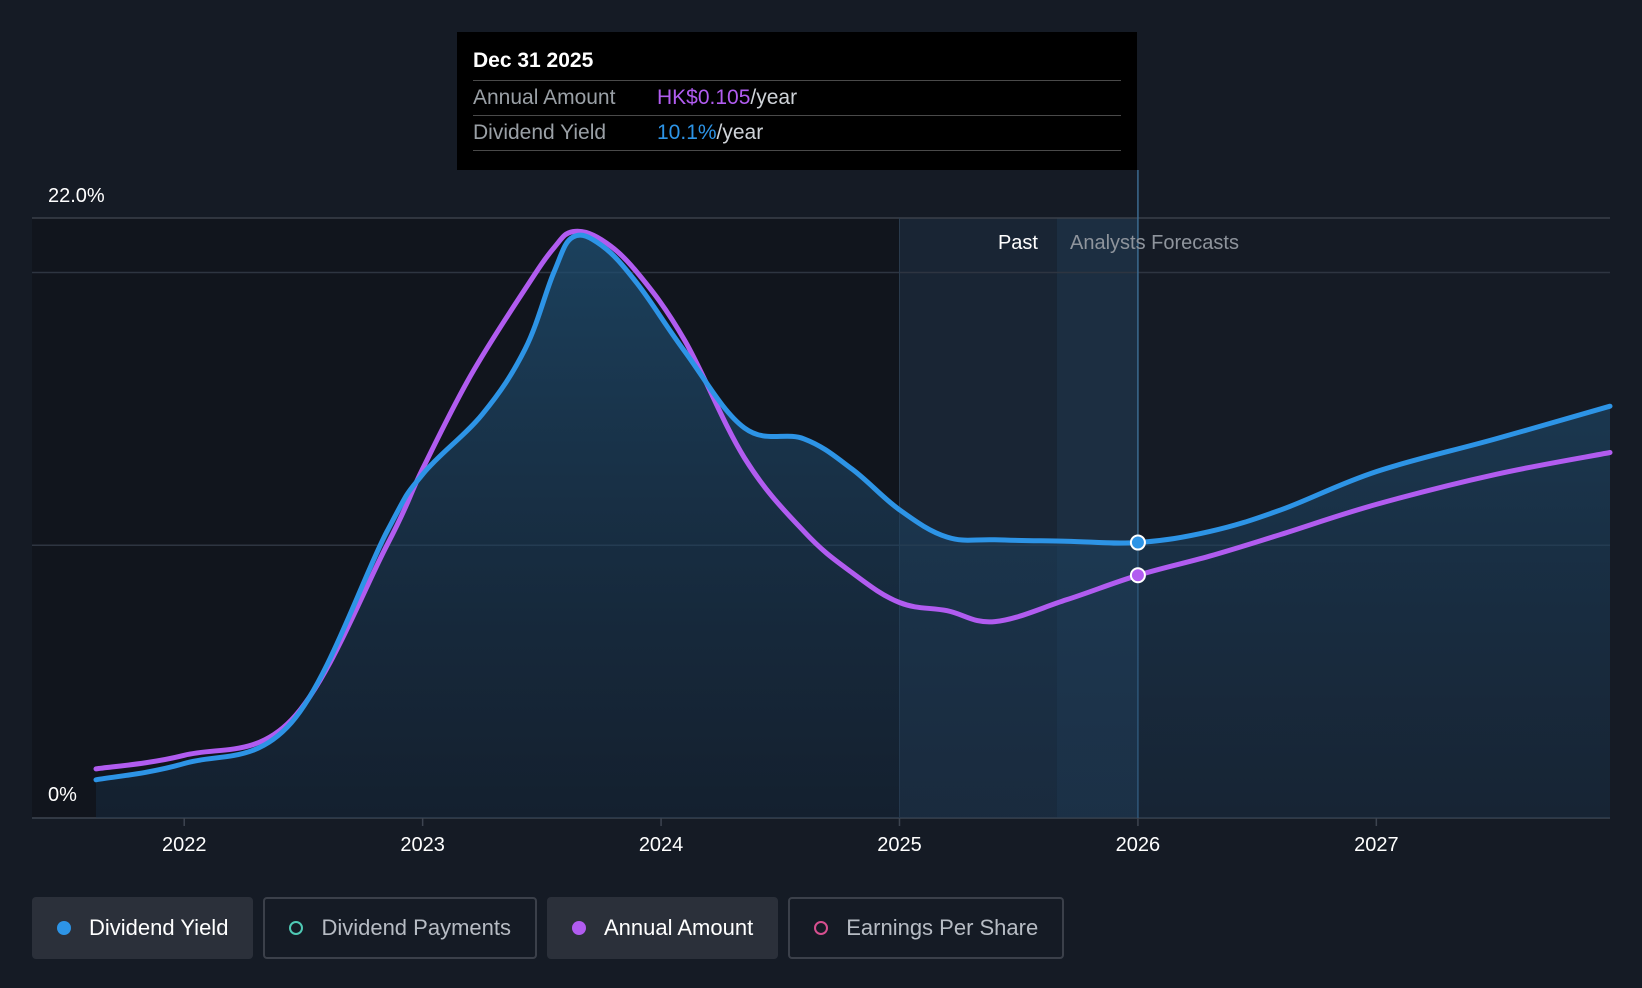  I want to click on x-tick-label: 2024, so click(661, 845).